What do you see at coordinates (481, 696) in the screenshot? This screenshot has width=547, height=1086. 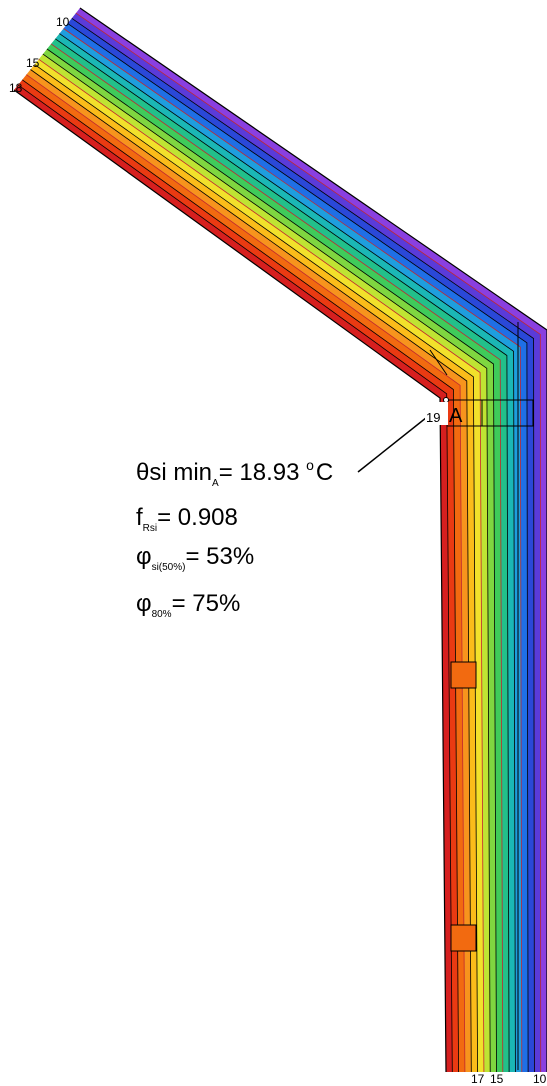 I see `structure-outlines` at bounding box center [481, 696].